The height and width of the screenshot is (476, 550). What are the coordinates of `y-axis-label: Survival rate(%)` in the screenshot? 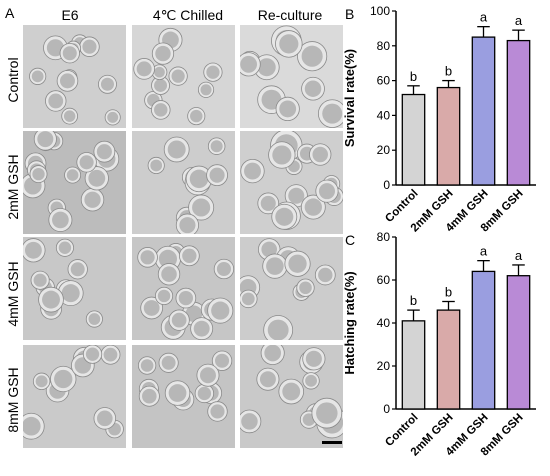 It's located at (349, 98).